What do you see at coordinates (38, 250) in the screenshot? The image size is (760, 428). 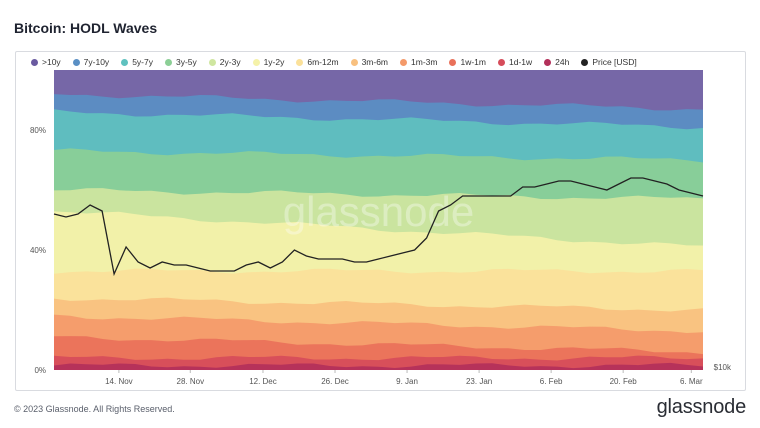 I see `y-tick-label: 40%` at bounding box center [38, 250].